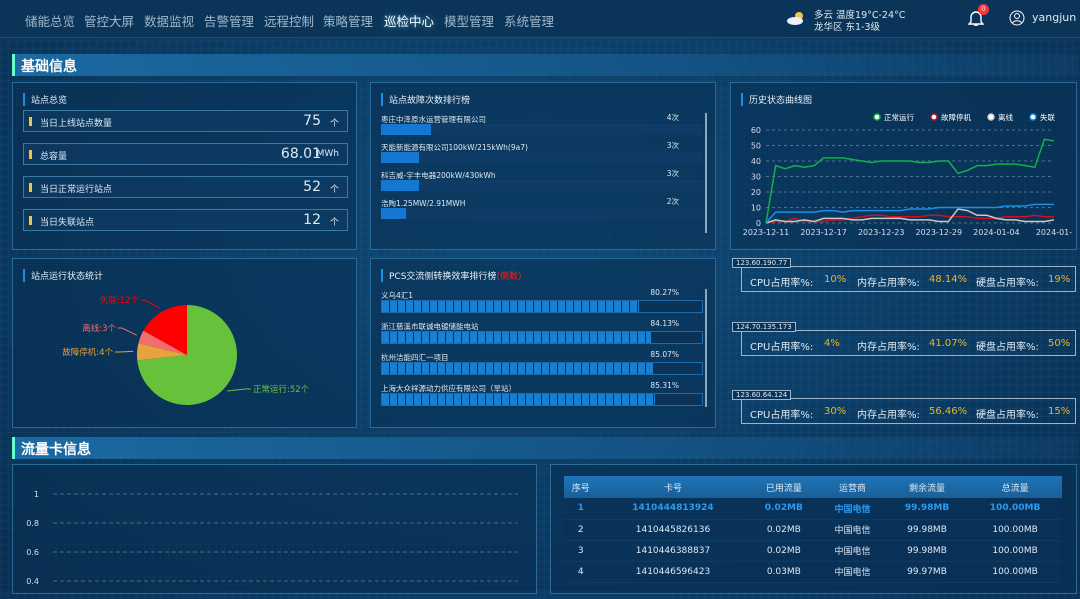 The image size is (1080, 599). What do you see at coordinates (756, 146) in the screenshot?
I see `y-tick-label: 50` at bounding box center [756, 146].